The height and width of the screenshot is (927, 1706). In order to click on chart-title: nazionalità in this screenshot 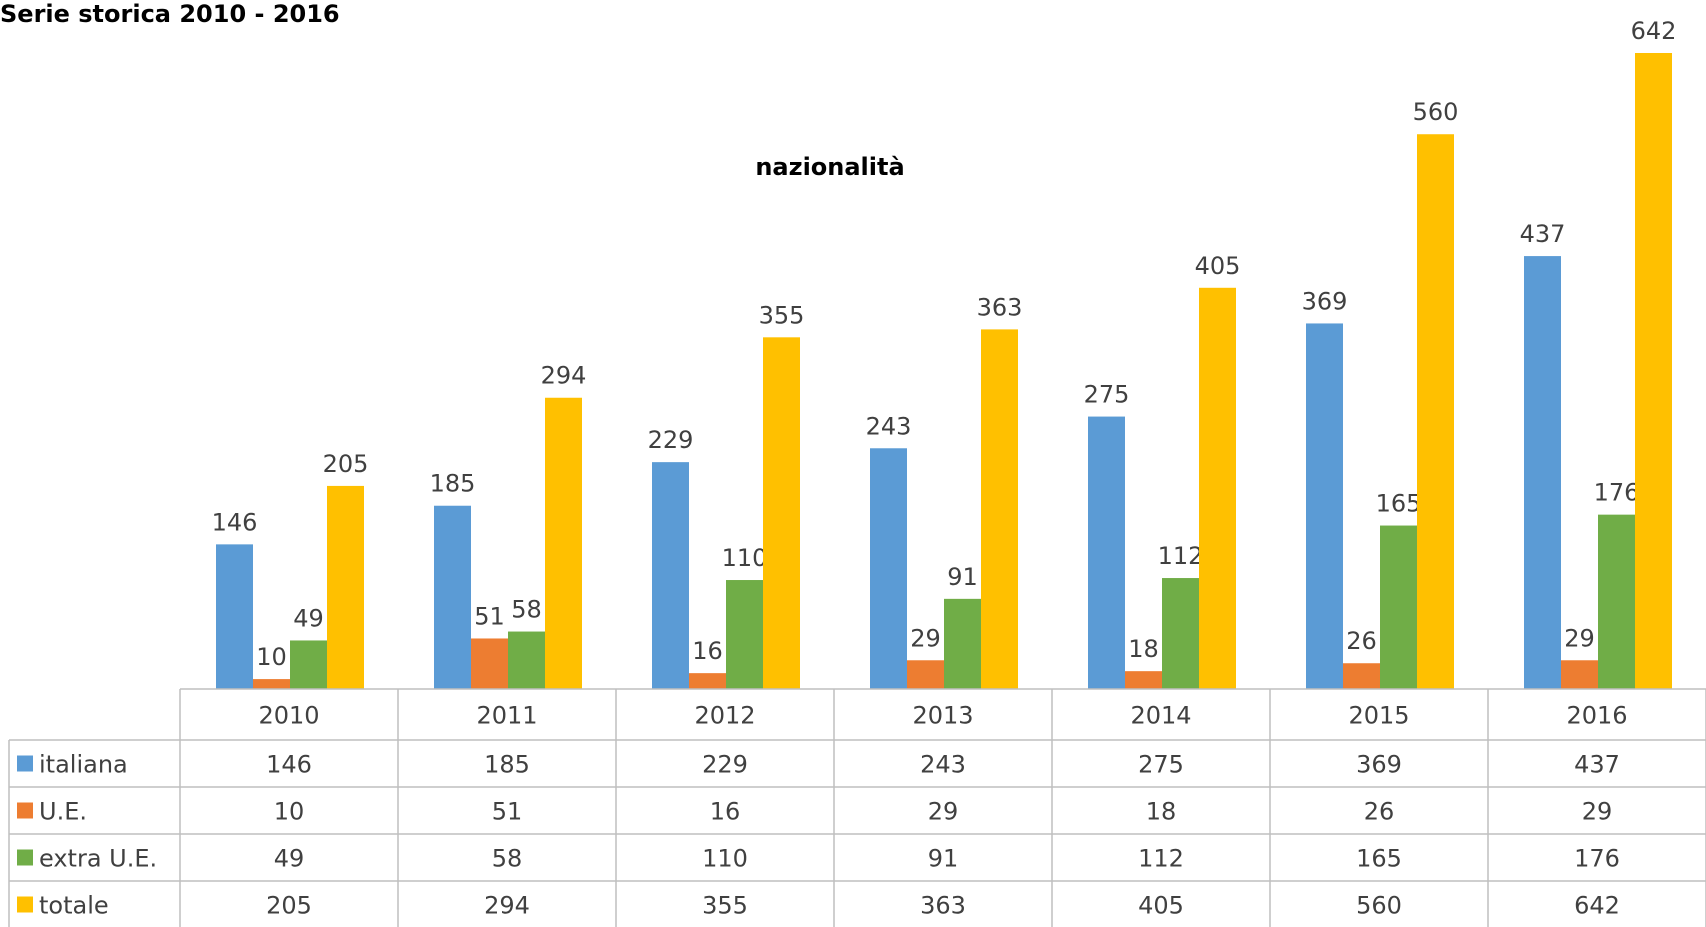, I will do `click(829, 167)`.